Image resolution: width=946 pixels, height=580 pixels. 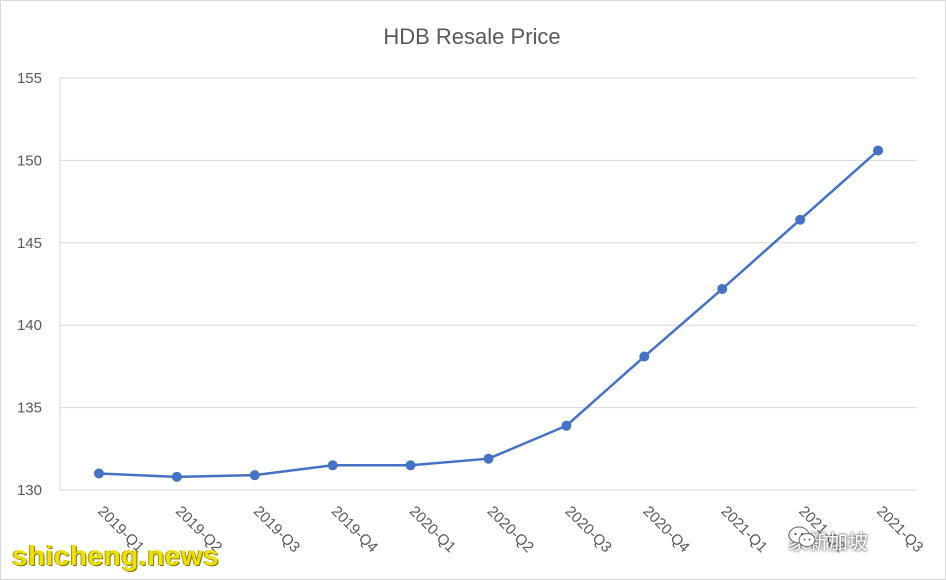 What do you see at coordinates (29, 284) in the screenshot?
I see `y-axis-ticks: 130 135 140 145 150 155` at bounding box center [29, 284].